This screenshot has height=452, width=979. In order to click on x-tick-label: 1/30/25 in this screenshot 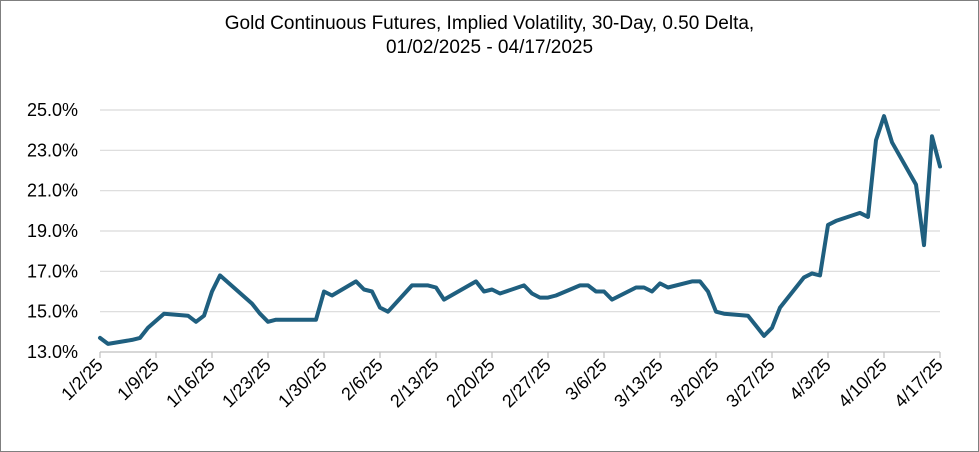, I will do `click(302, 383)`.